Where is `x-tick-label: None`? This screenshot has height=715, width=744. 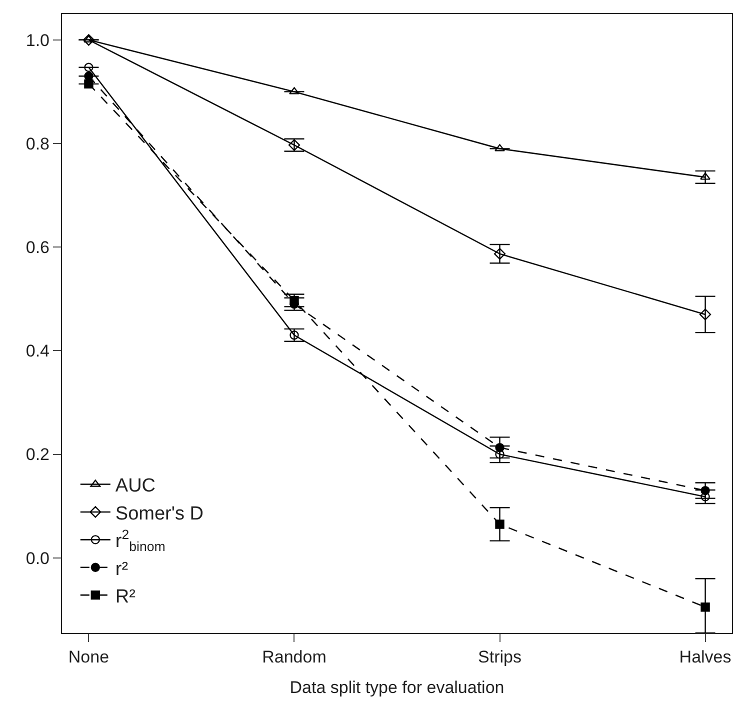 x-tick-label: None is located at coordinates (89, 657).